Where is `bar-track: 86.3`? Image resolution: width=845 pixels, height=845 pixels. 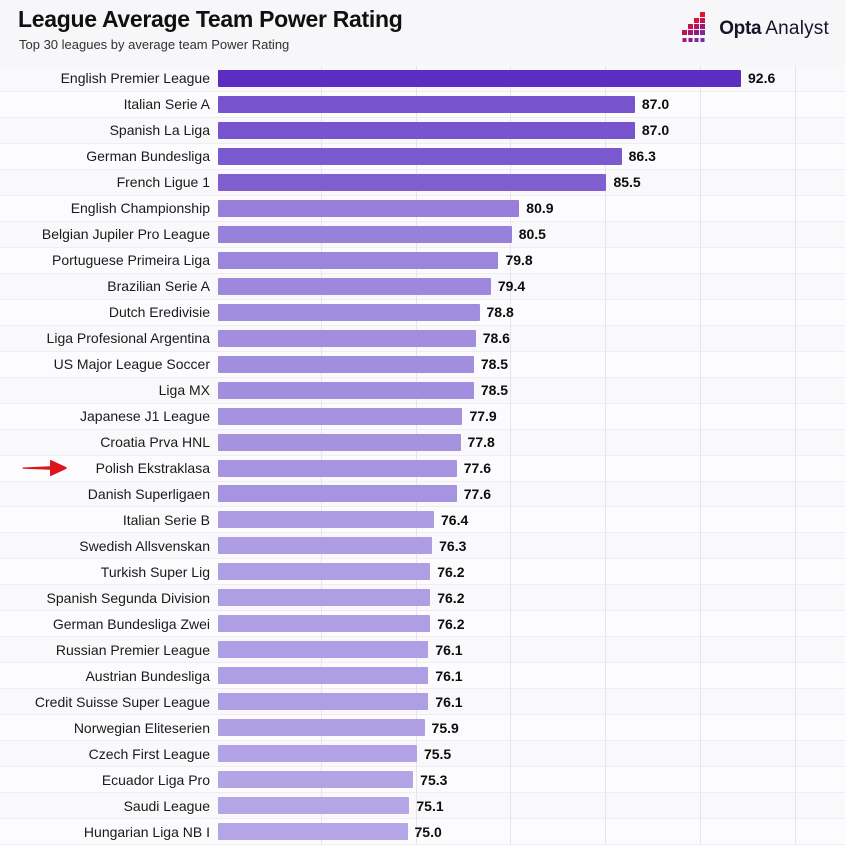
bar-track: 86.3 is located at coordinates (531, 156).